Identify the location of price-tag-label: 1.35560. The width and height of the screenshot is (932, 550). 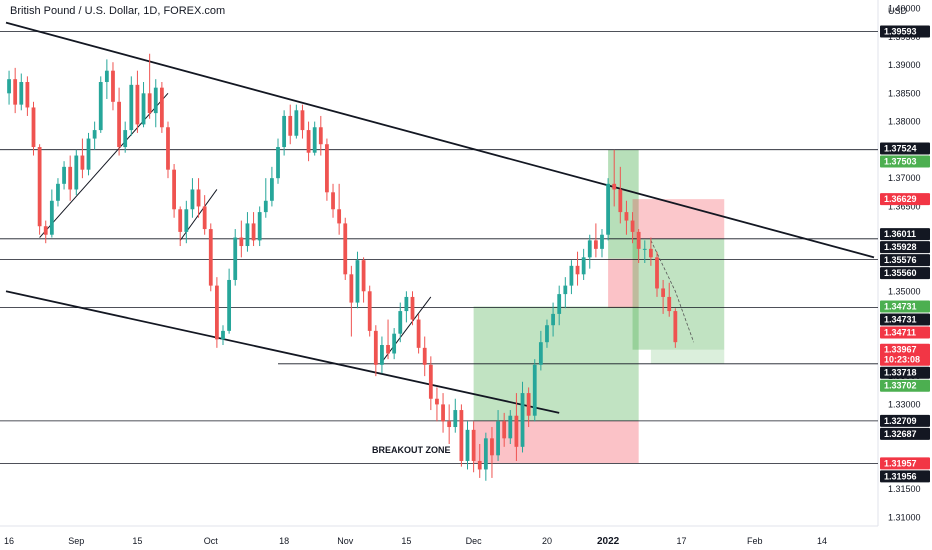
(900, 273).